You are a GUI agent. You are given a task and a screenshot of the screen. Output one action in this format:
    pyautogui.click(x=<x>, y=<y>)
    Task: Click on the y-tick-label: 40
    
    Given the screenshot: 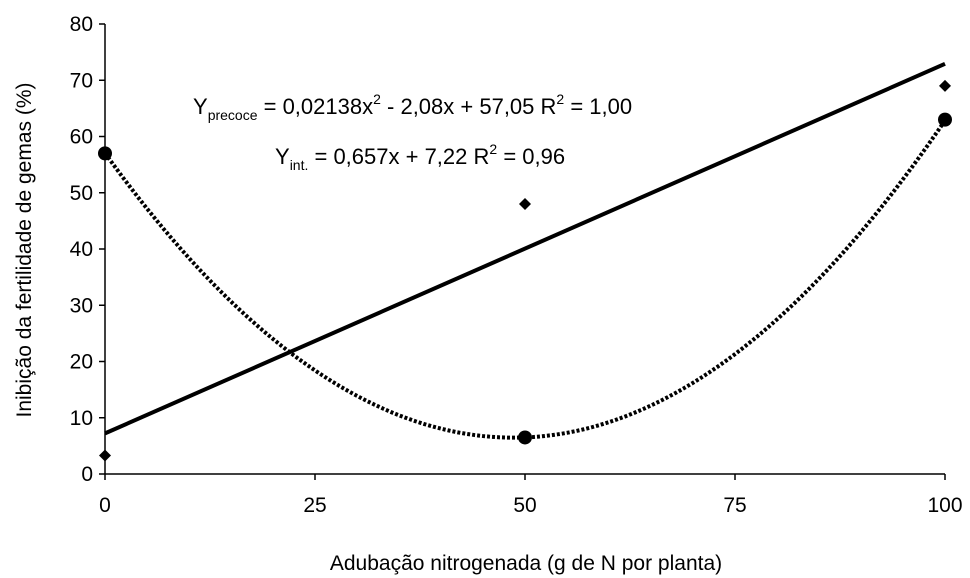 What is the action you would take?
    pyautogui.click(x=81, y=249)
    